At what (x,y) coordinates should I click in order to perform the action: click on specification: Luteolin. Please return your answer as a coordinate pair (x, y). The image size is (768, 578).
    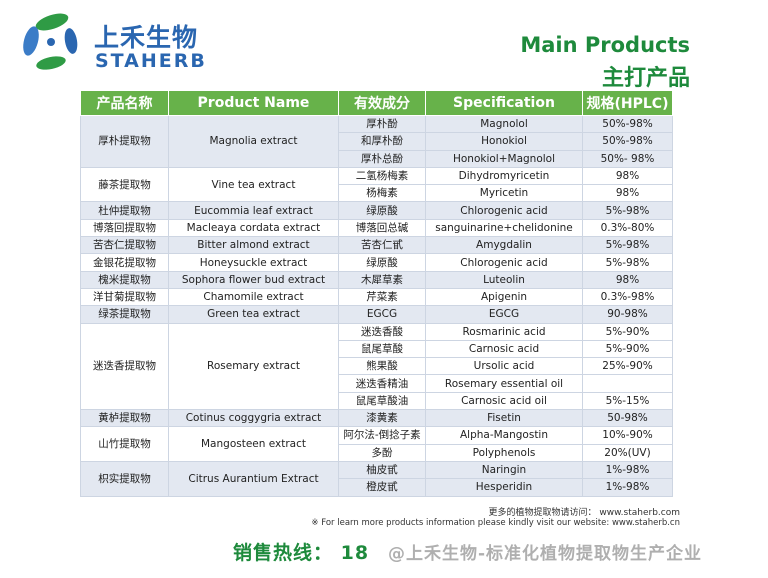
    Looking at the image, I should click on (504, 279).